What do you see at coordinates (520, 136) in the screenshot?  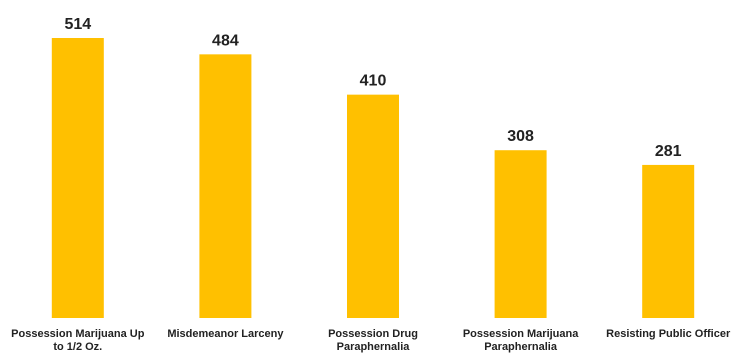 I see `value-label: 308` at bounding box center [520, 136].